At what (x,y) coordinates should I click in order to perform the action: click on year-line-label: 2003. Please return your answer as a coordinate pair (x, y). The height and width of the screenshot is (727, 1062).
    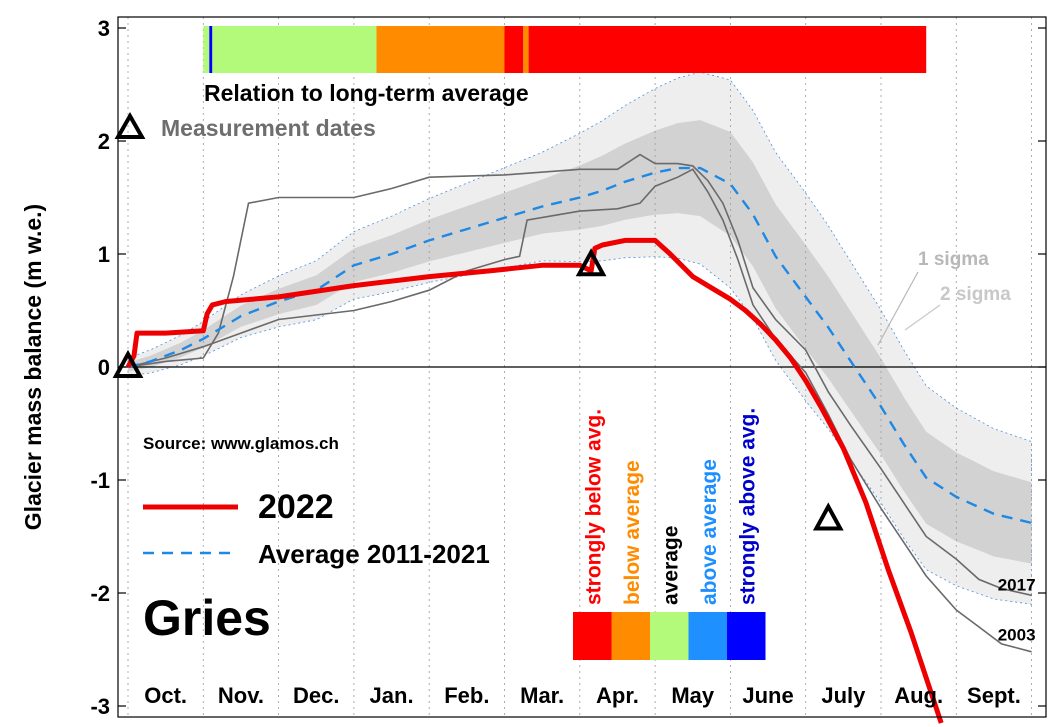
    Looking at the image, I should click on (1017, 634).